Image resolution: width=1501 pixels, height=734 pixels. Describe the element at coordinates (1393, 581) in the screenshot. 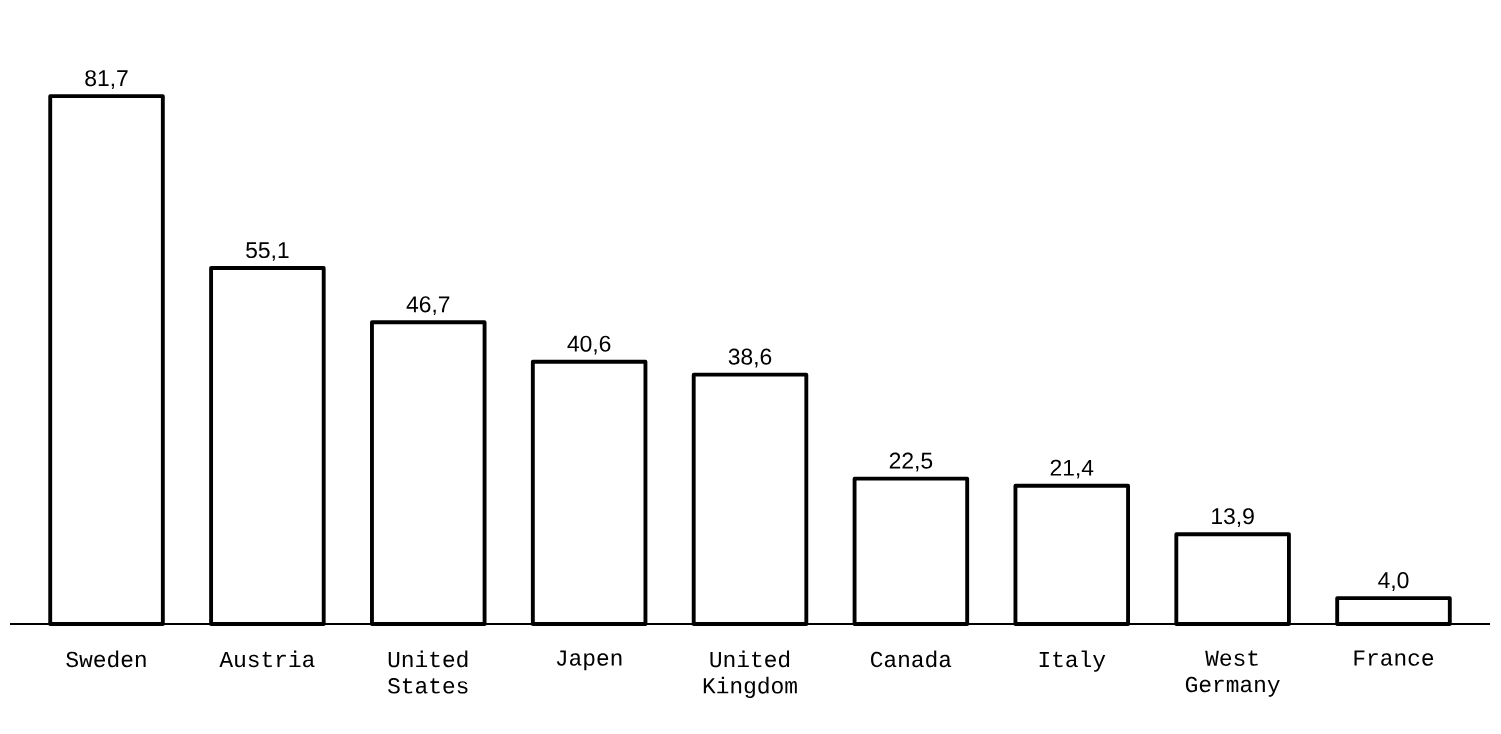

I see `data-label: 4,0` at that location.